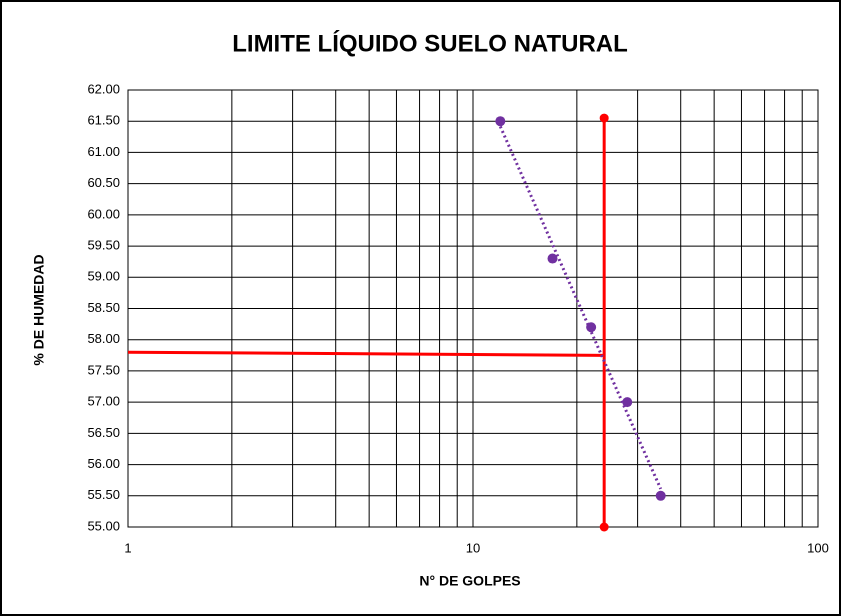 This screenshot has width=841, height=616. I want to click on y-tick-label: 61.00, so click(103, 151).